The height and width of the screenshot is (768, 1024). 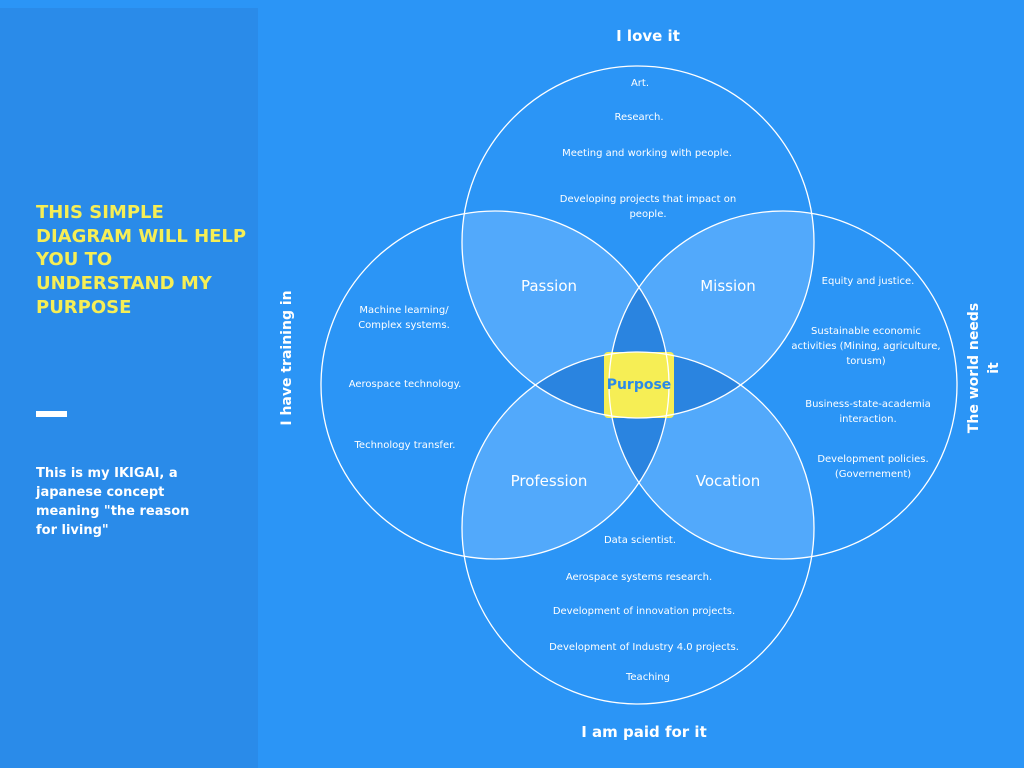 I want to click on label-the-world-needs-it: The world needs it, so click(x=984, y=368).